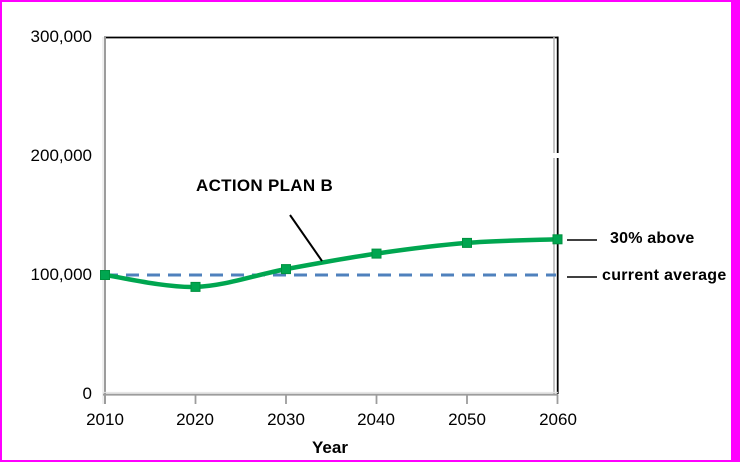 This screenshot has height=462, width=740. What do you see at coordinates (61, 155) in the screenshot?
I see `y-tick-label: 200,000` at bounding box center [61, 155].